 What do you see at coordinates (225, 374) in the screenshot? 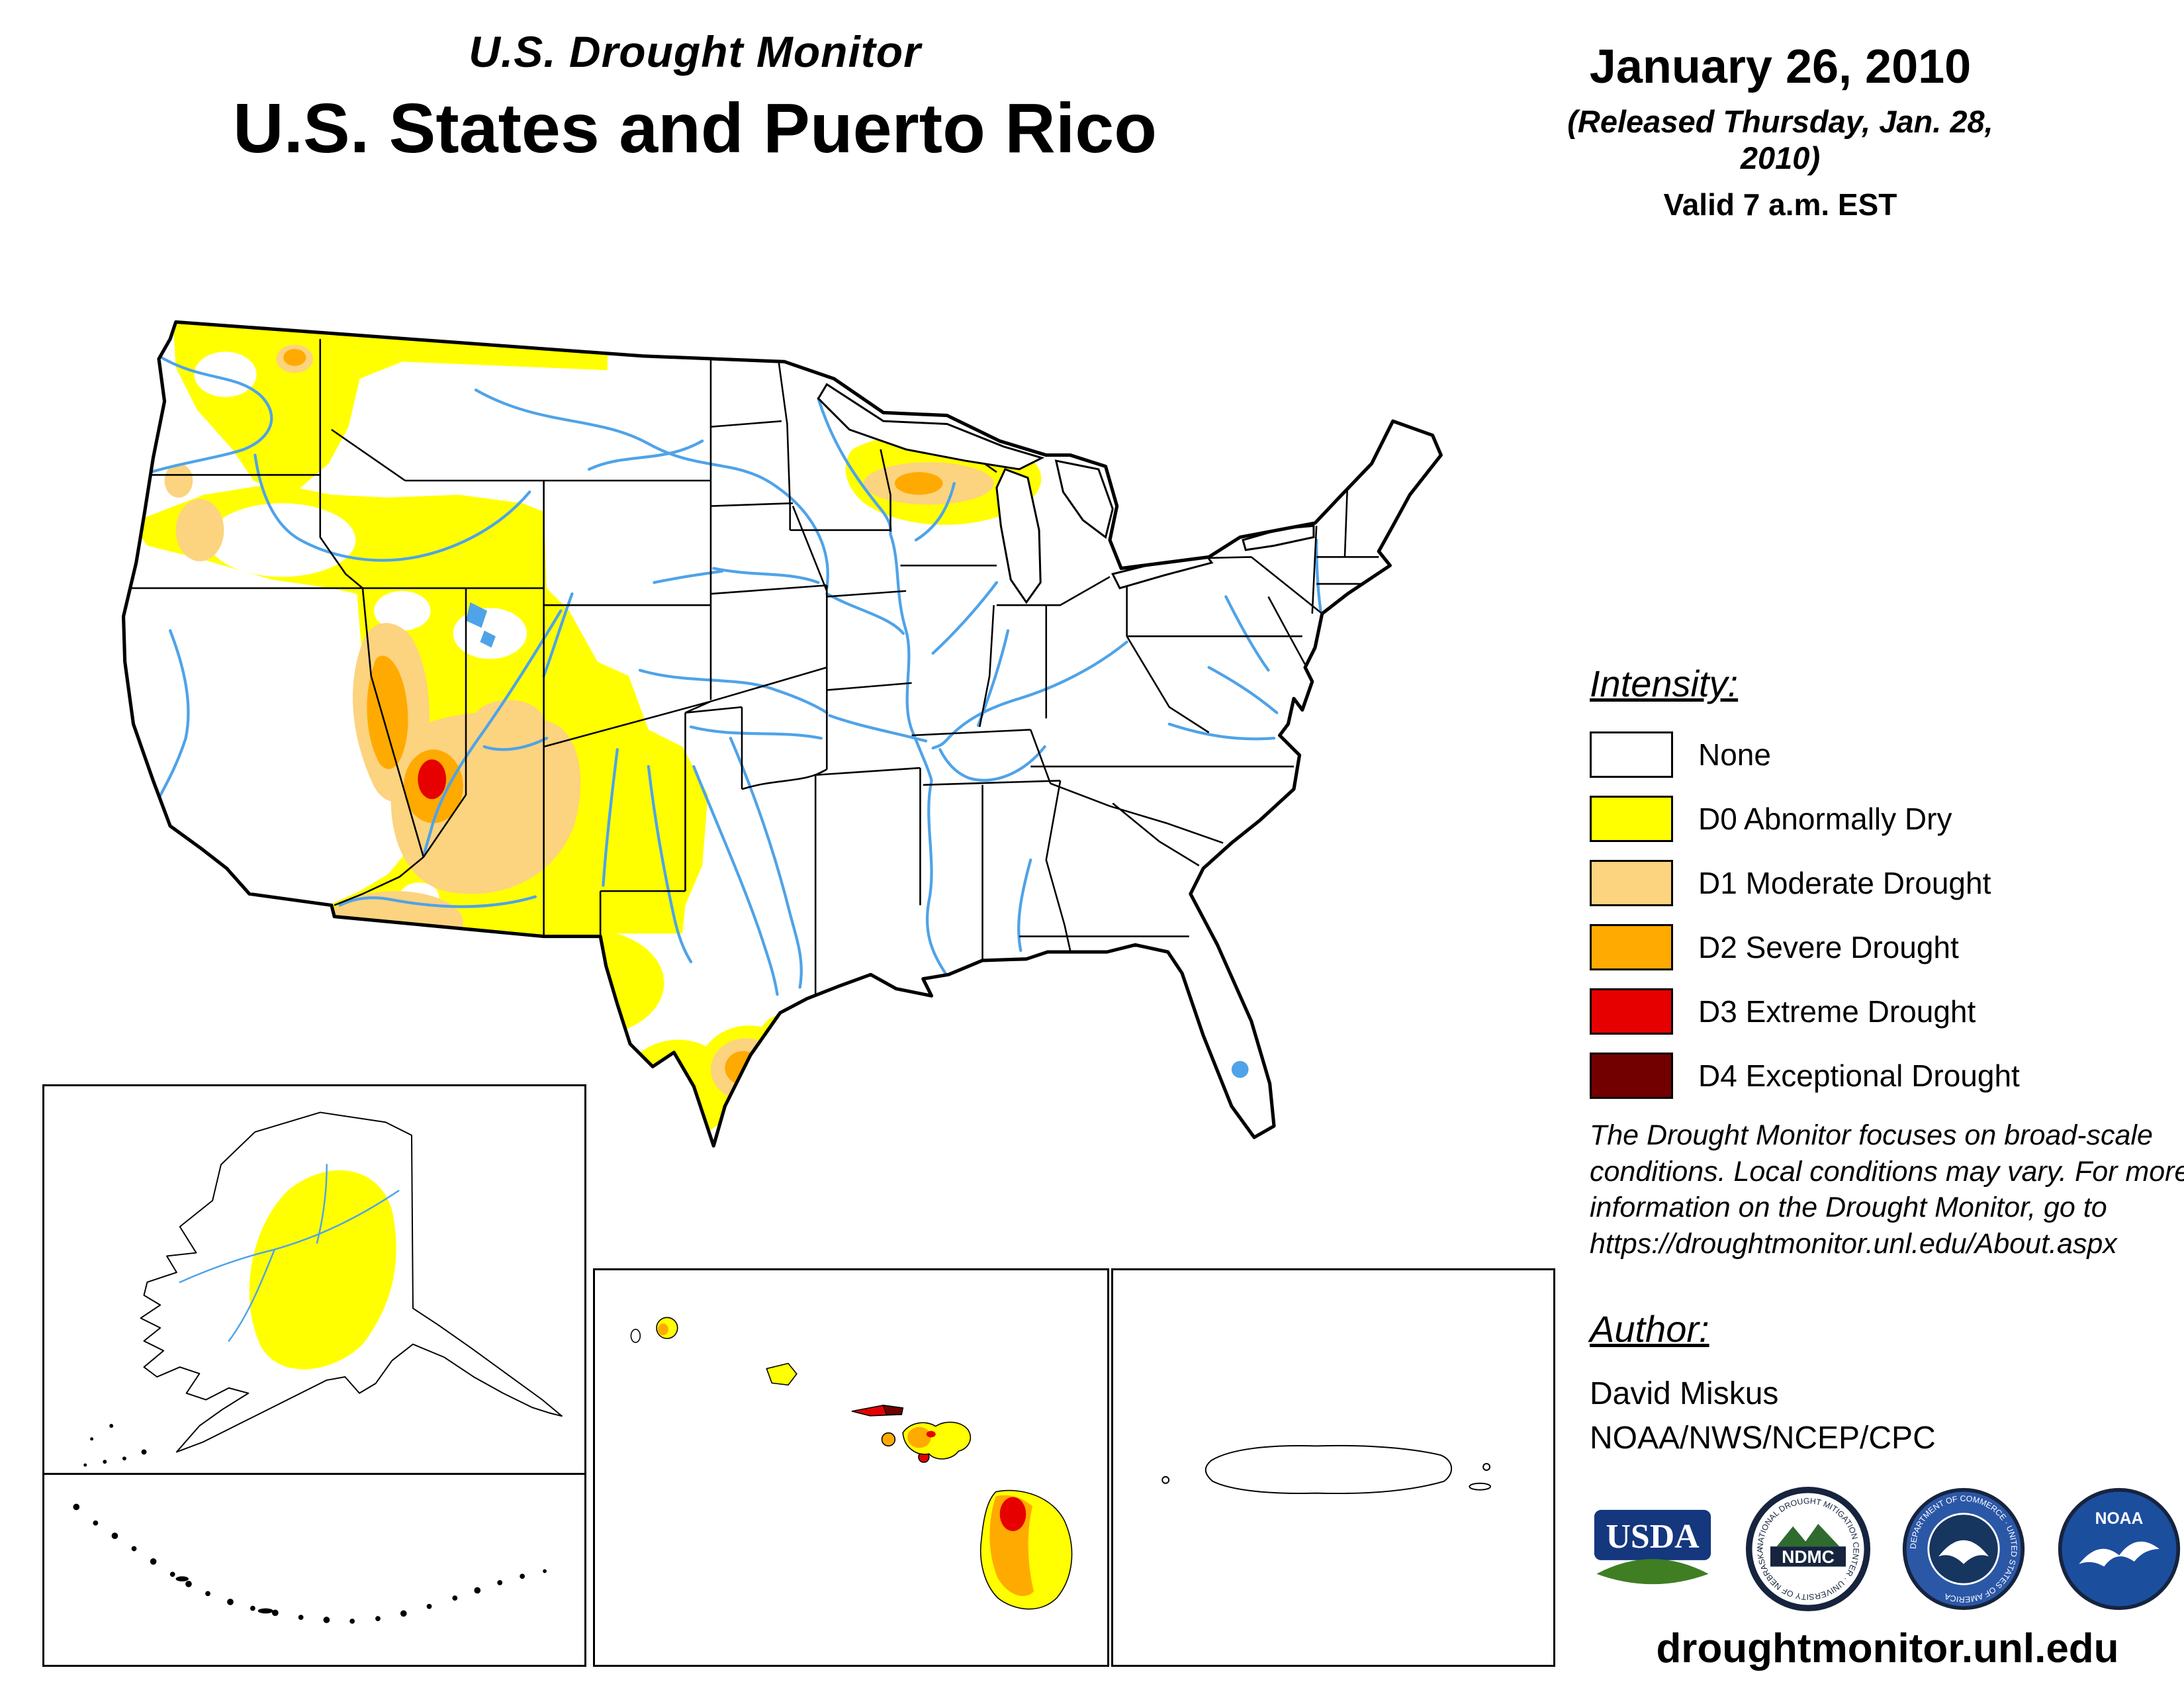
I see `none-hole-central-washington` at bounding box center [225, 374].